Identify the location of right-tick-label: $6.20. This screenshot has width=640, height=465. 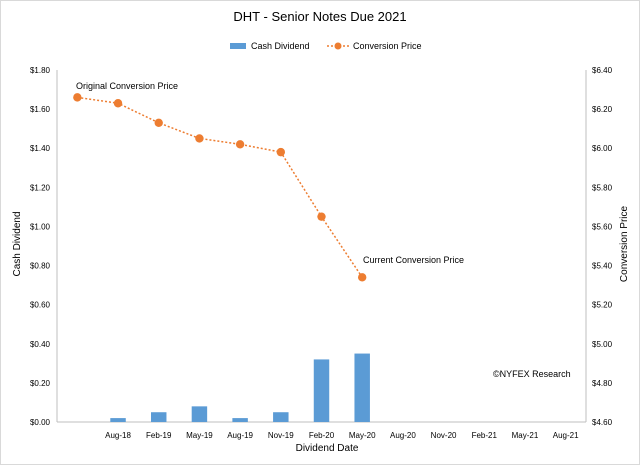
(602, 109).